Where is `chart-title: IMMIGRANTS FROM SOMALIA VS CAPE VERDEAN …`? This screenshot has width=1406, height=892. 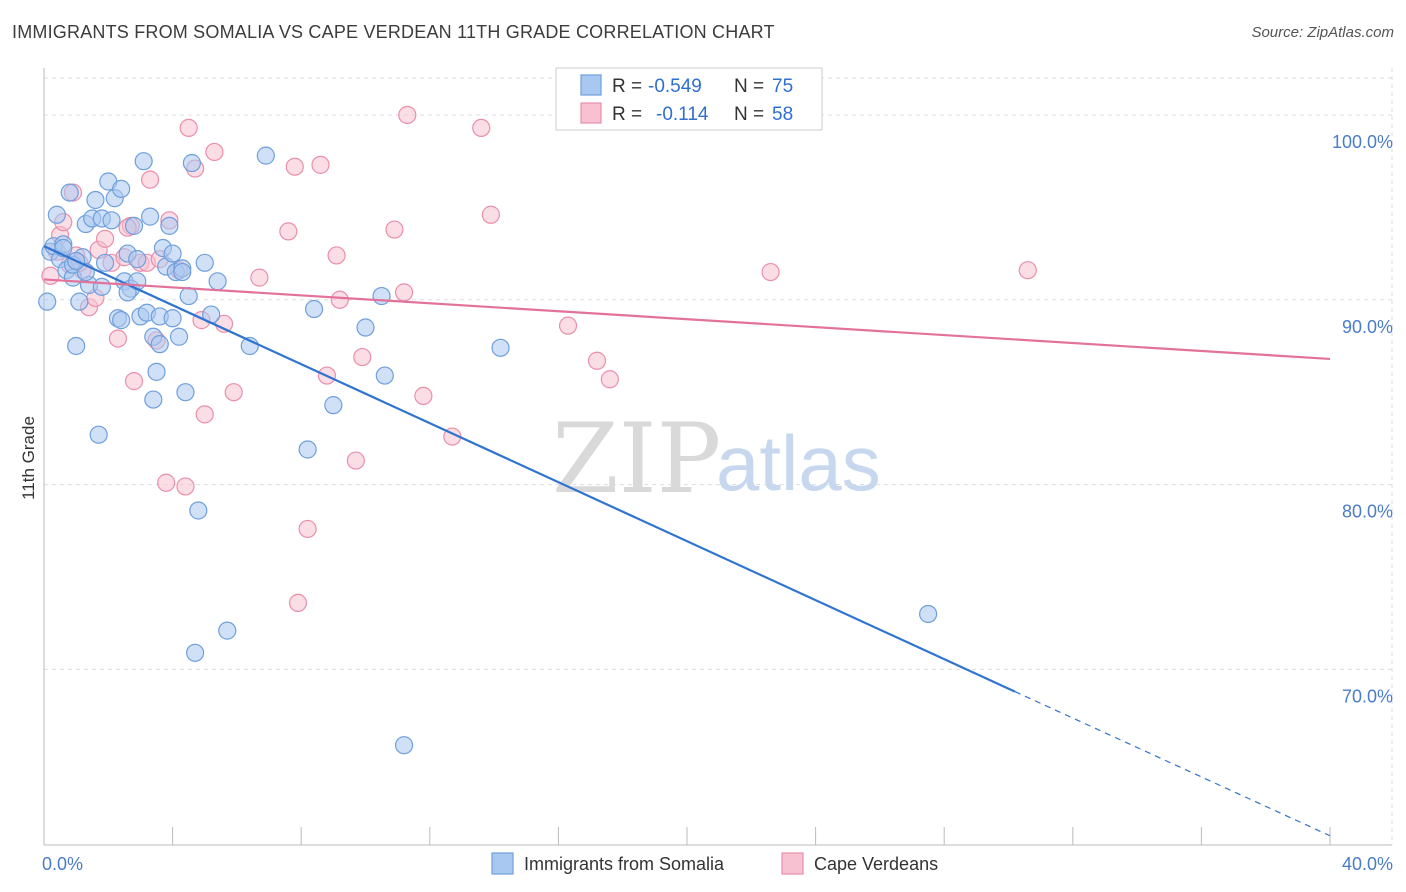
chart-title: IMMIGRANTS FROM SOMALIA VS CAPE VERDEAN … is located at coordinates (393, 32).